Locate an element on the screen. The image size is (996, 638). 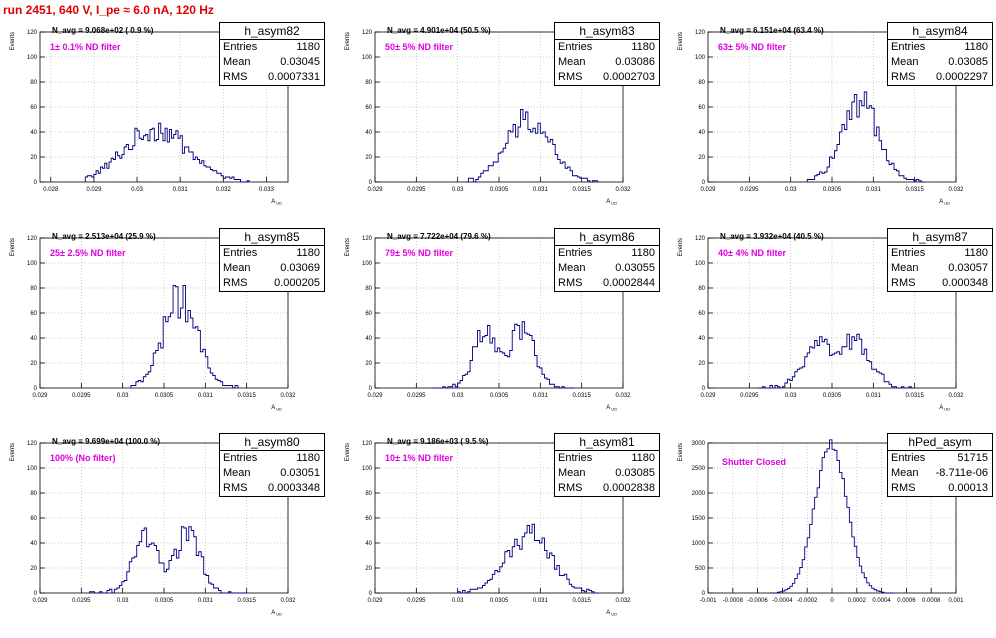
stat-rms-row: RMS 0.0002703 is located at coordinates (607, 77).